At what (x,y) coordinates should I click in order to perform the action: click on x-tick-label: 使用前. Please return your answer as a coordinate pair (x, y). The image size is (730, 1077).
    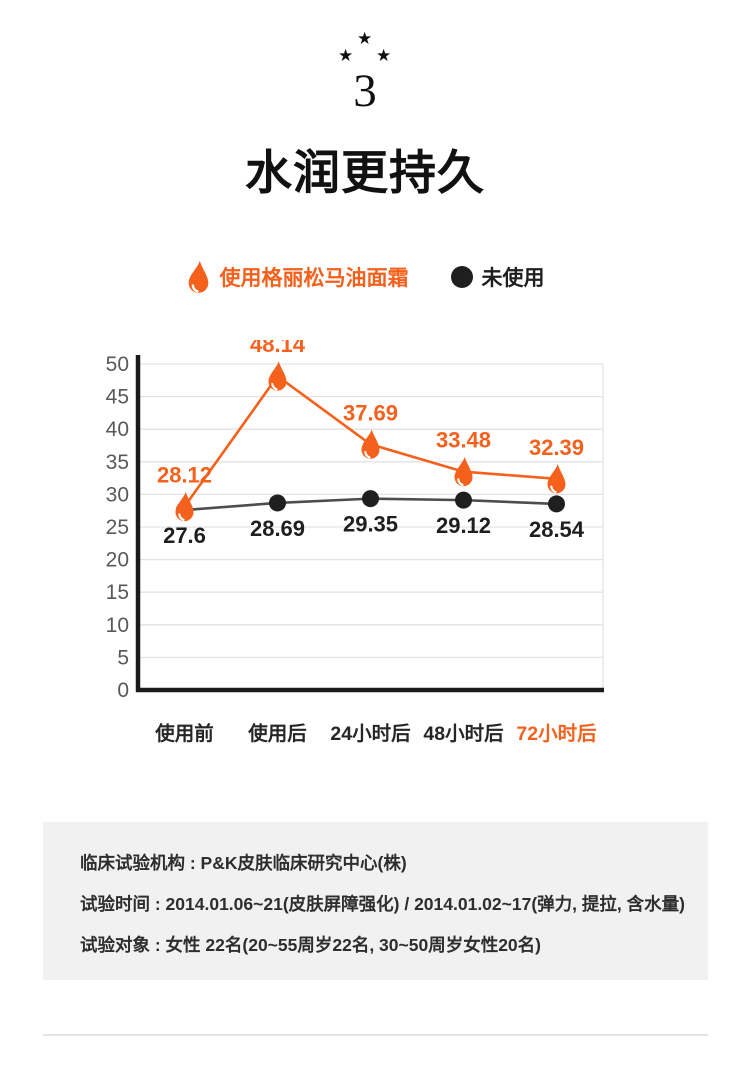
    Looking at the image, I should click on (184, 733).